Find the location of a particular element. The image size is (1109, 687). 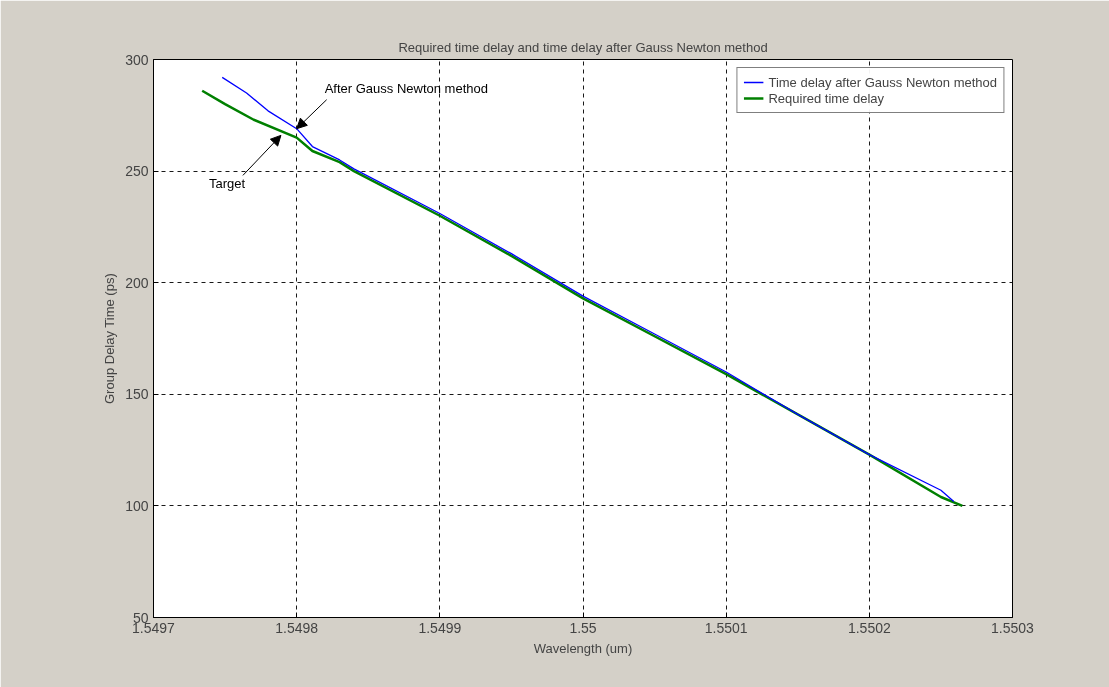

x-tick-label: 1.5502 is located at coordinates (869, 627).